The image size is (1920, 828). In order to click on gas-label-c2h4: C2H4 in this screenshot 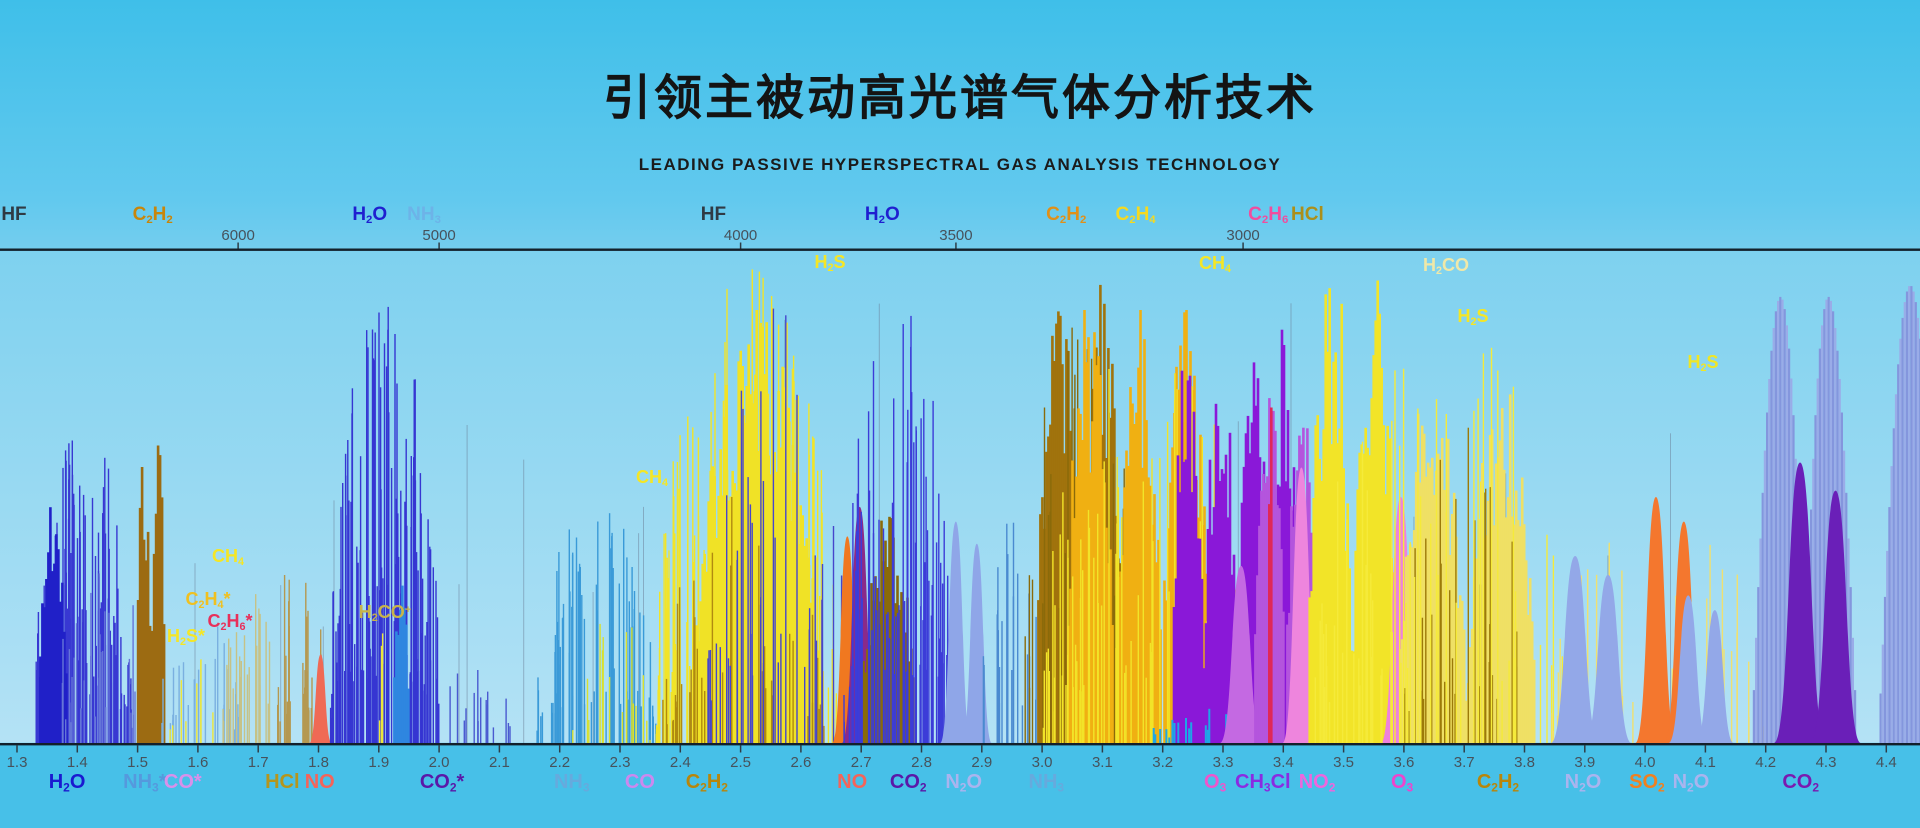, I will do `click(1135, 215)`.